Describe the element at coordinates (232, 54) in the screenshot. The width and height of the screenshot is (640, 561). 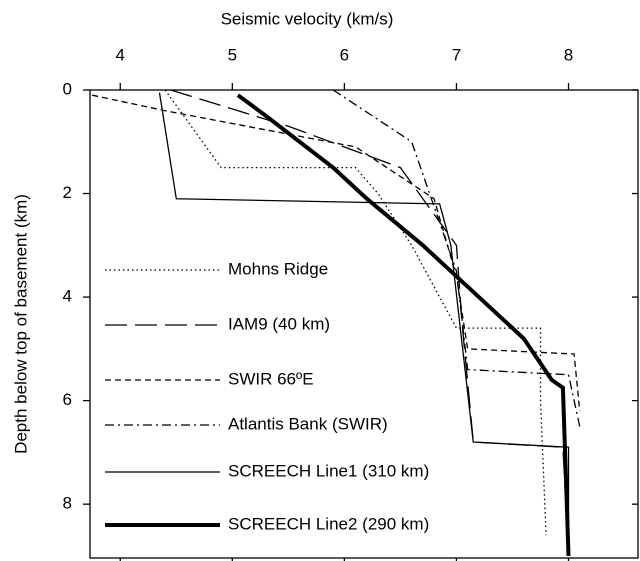
I see `x-tick-label: 5` at that location.